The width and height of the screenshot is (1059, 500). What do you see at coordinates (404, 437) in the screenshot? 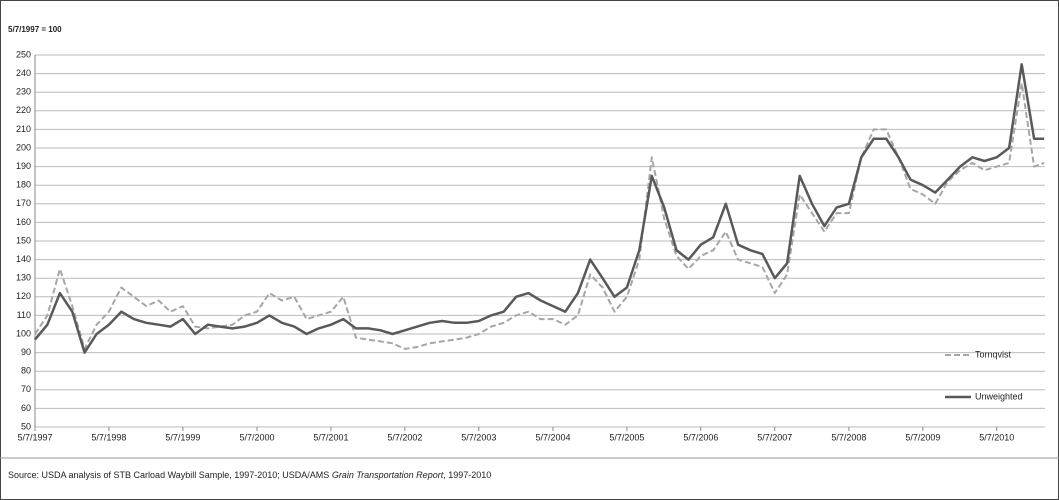
I see `x-tick-label: 5/7/2002` at bounding box center [404, 437].